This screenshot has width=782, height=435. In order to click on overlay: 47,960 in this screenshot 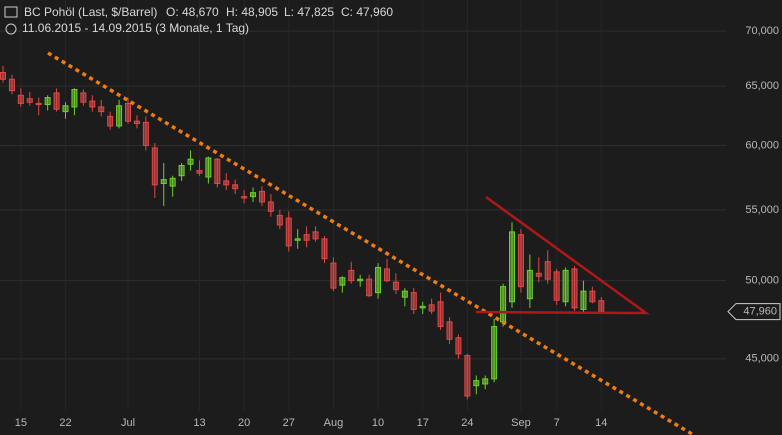, I will do `click(754, 312)`.